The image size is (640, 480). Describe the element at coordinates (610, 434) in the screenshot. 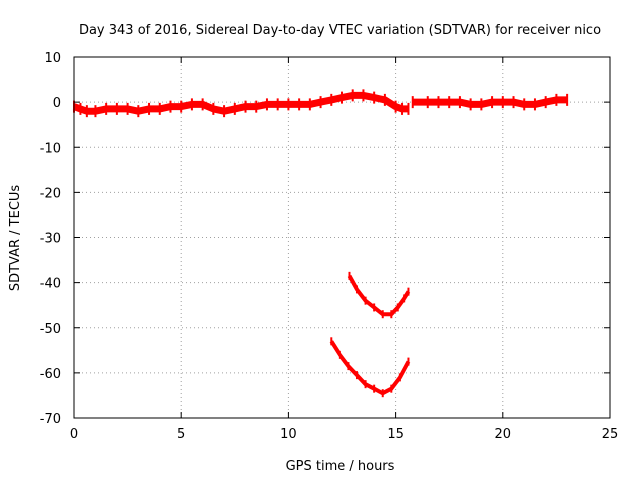

I see `x-tick-label: 25` at that location.